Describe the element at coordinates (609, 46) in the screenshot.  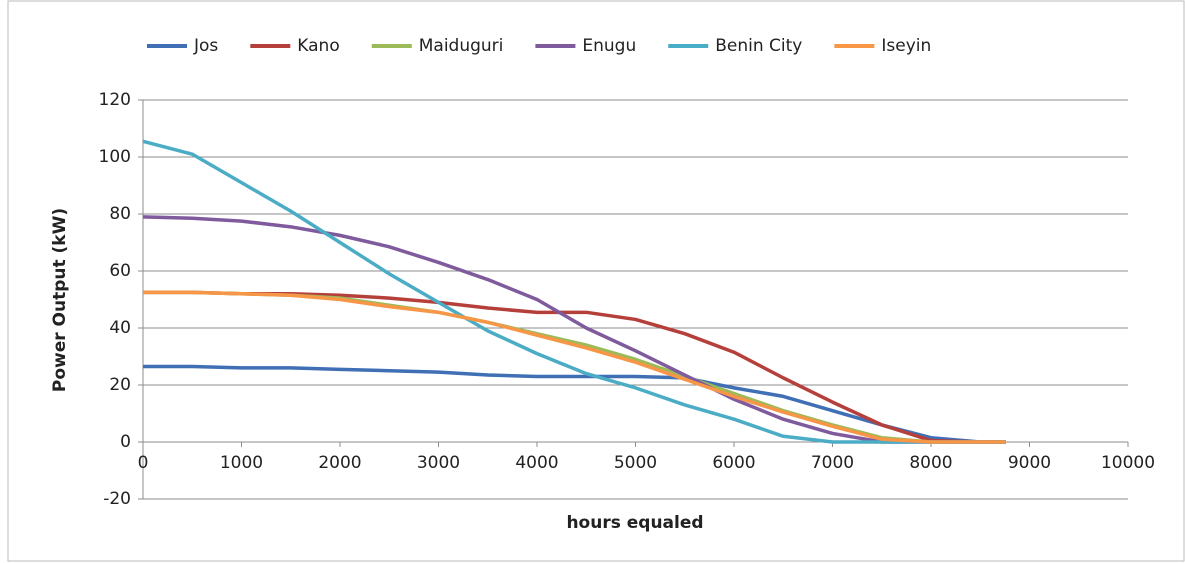
I see `legend-label: Enugu` at that location.